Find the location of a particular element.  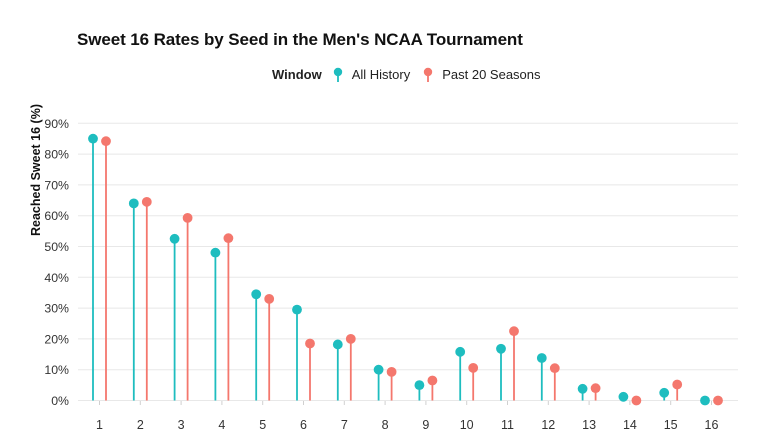

legend-key-all-history is located at coordinates (337, 74).